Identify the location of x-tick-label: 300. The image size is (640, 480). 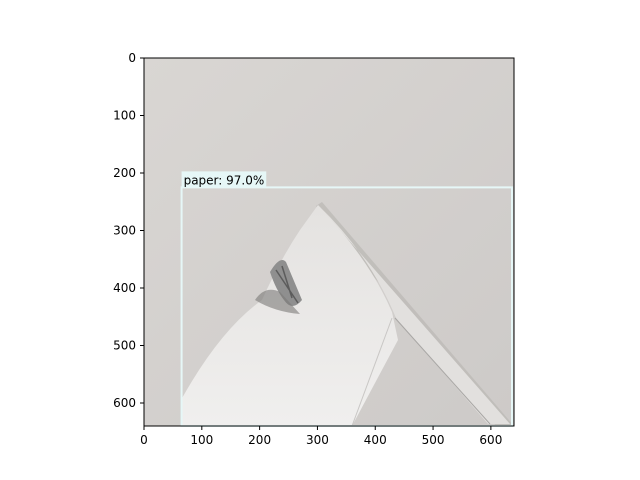
(317, 440).